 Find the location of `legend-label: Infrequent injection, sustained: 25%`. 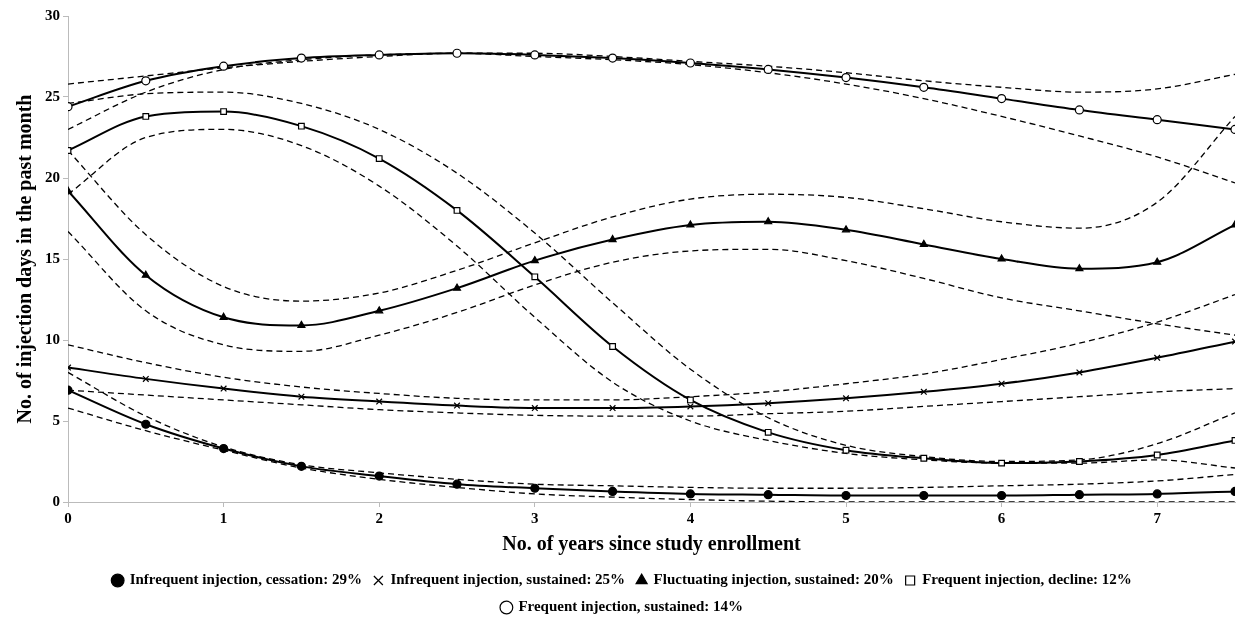

legend-label: Infrequent injection, sustained: 25% is located at coordinates (508, 579).